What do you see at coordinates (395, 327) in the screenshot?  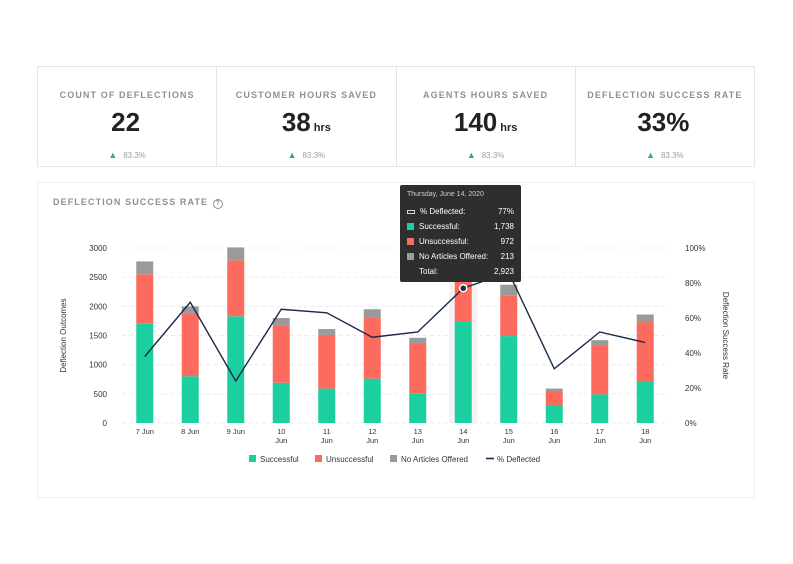 I see `line-deflected` at bounding box center [395, 327].